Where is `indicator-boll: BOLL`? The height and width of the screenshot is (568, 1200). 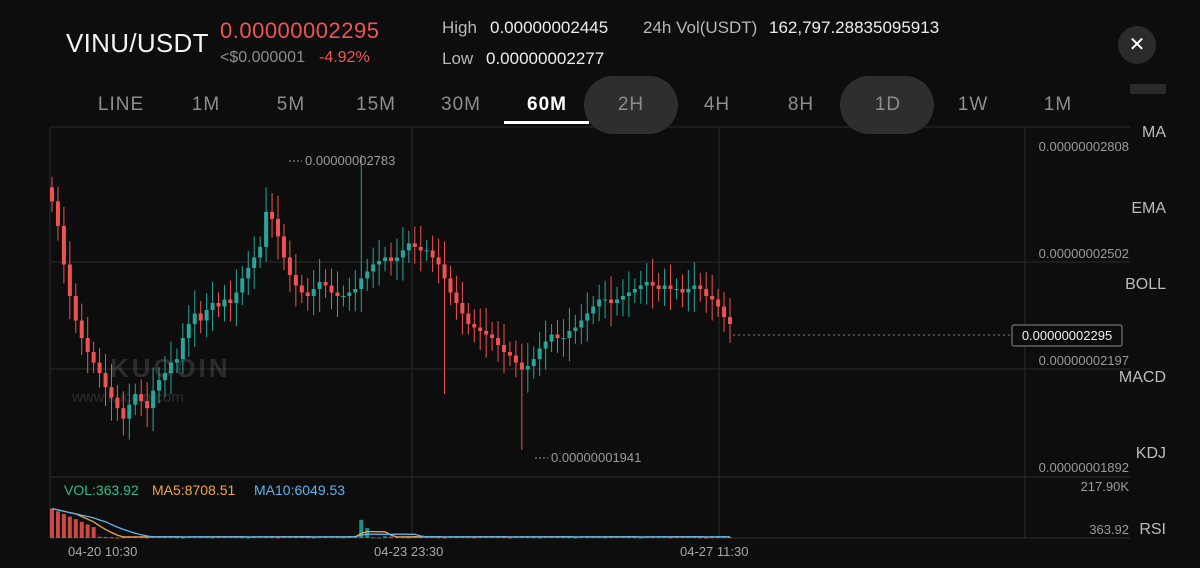 indicator-boll: BOLL is located at coordinates (1145, 284).